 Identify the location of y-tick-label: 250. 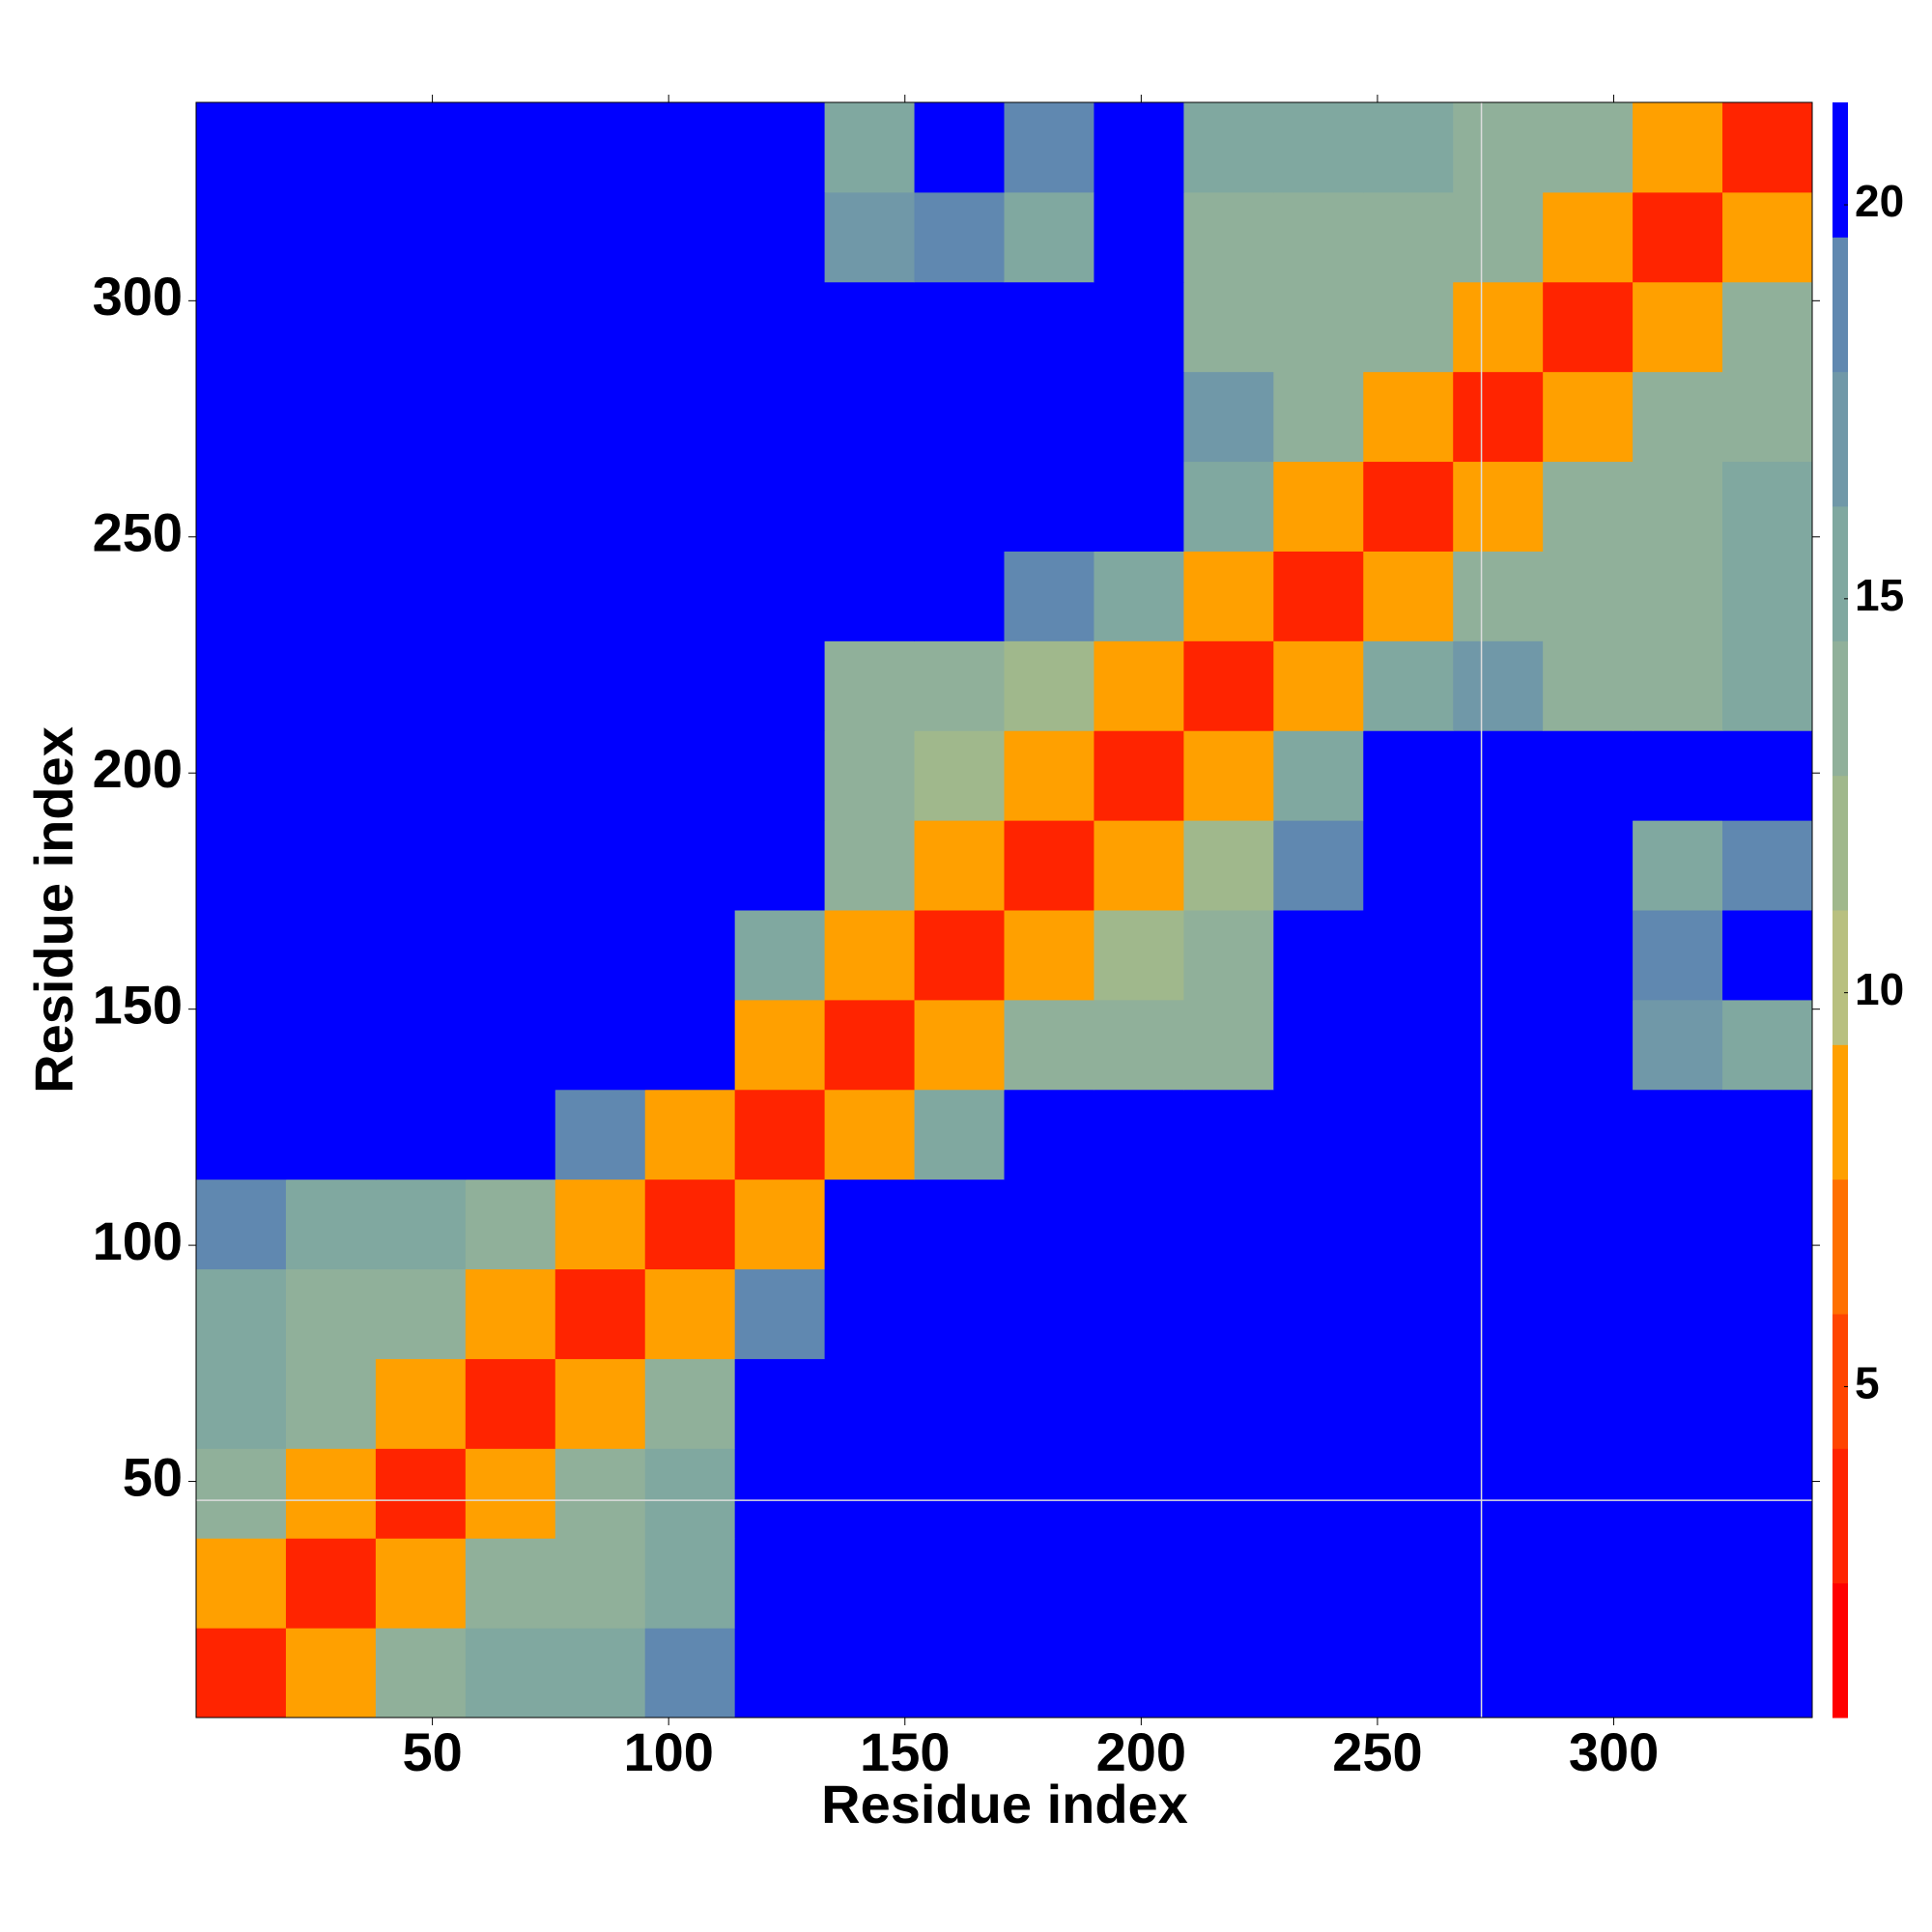
(138, 532).